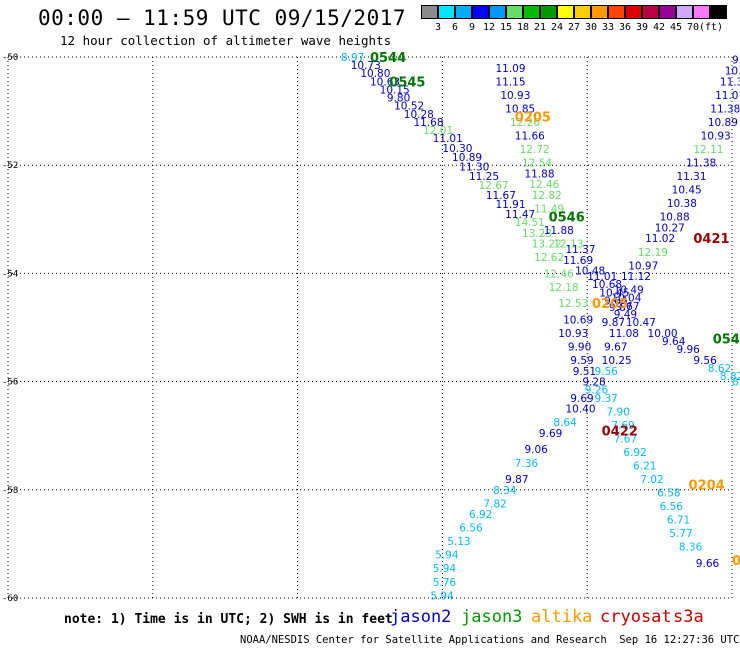 The height and width of the screenshot is (650, 740). What do you see at coordinates (530, 223) in the screenshot?
I see `wave-height-label: 14.51` at bounding box center [530, 223].